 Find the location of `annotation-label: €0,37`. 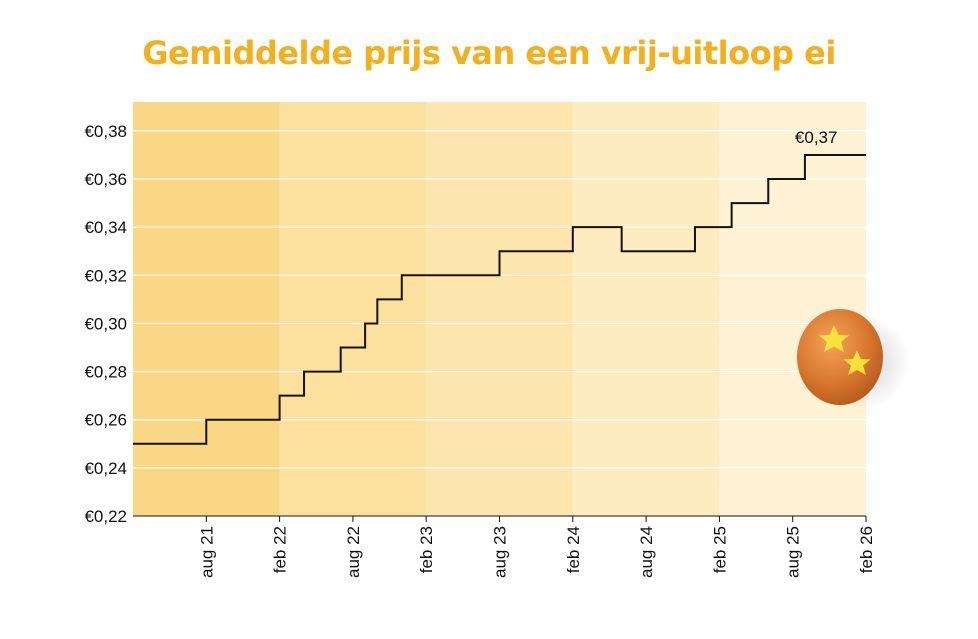

annotation-label: €0,37 is located at coordinates (816, 137).